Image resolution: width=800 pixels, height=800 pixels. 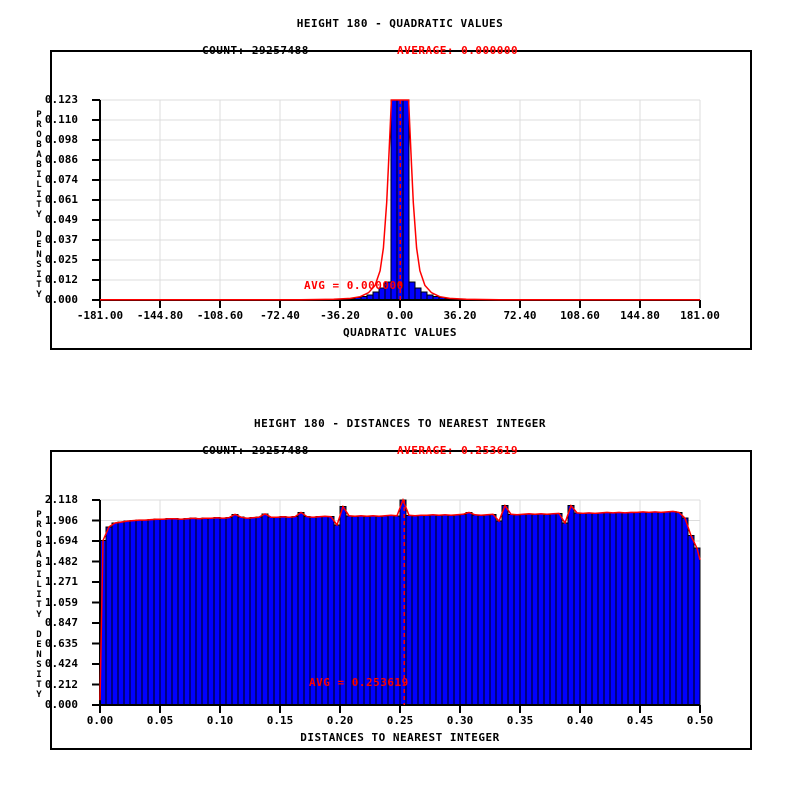 I want to click on y-tick-label: 0.098, so click(x=61, y=139).